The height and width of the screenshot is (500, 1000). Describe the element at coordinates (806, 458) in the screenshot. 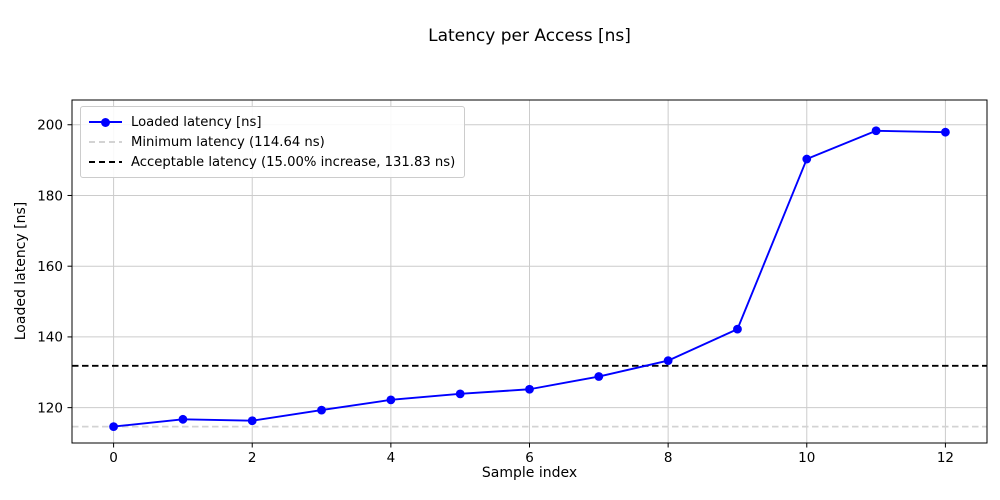

I see `x-tick-label: 10` at that location.